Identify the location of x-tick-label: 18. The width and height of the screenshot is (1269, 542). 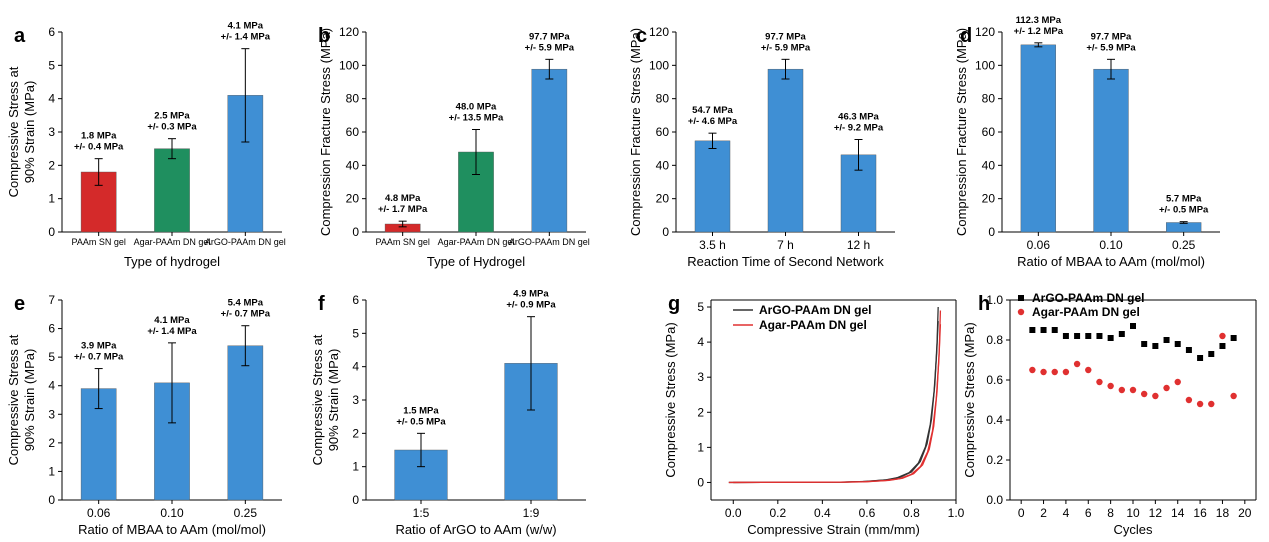
(1223, 513).